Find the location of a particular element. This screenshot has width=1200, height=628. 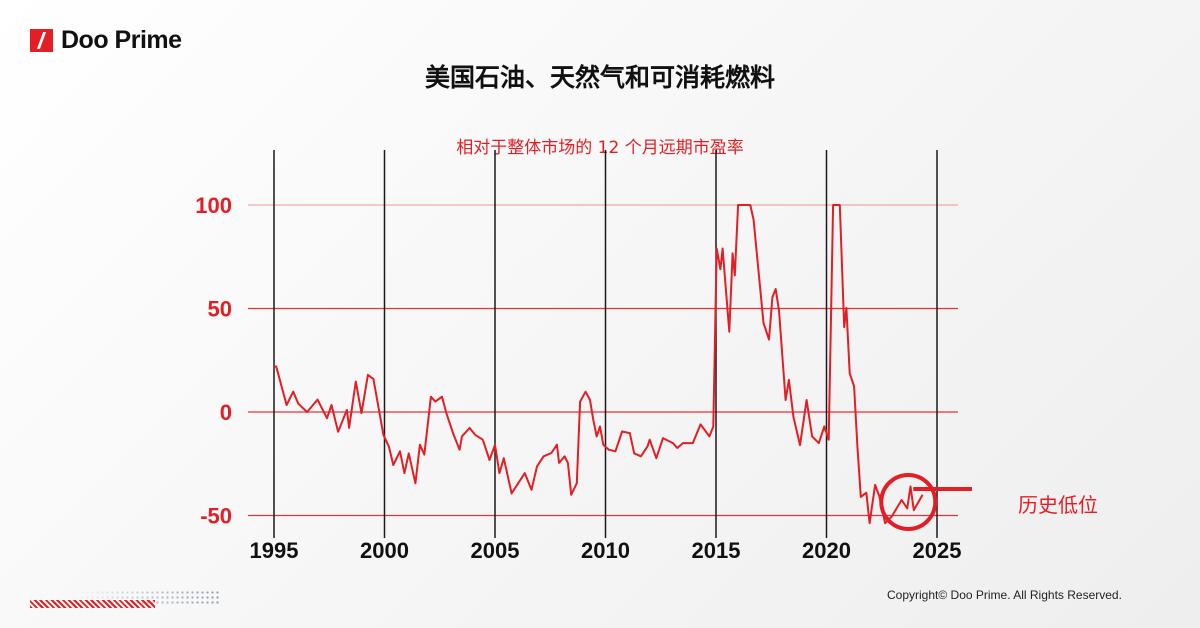

x-tick-label: 2000 is located at coordinates (384, 550).